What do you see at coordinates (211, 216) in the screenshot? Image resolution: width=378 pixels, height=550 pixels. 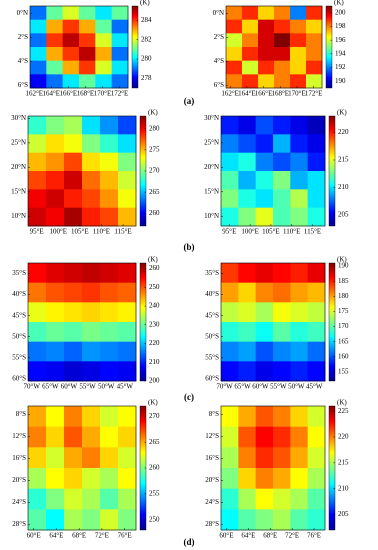 I see `y-tick-label: 10°N` at bounding box center [211, 216].